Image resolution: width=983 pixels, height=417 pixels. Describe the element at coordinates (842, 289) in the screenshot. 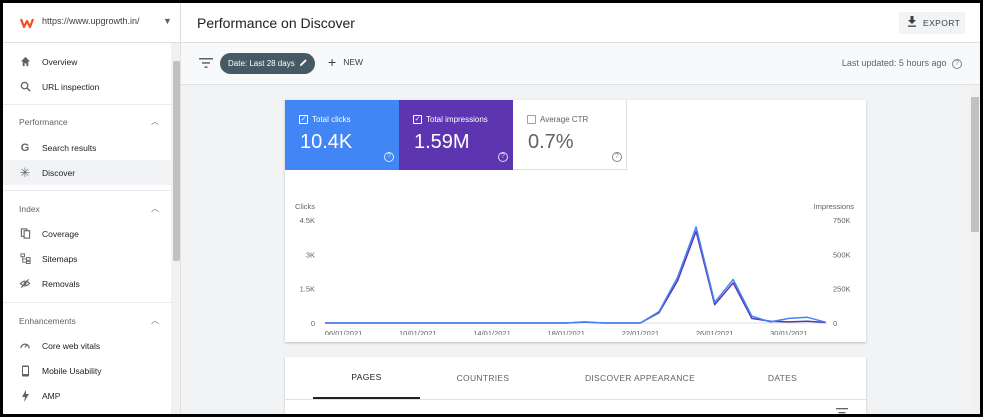

I see `right-tick-label: 250K` at that location.